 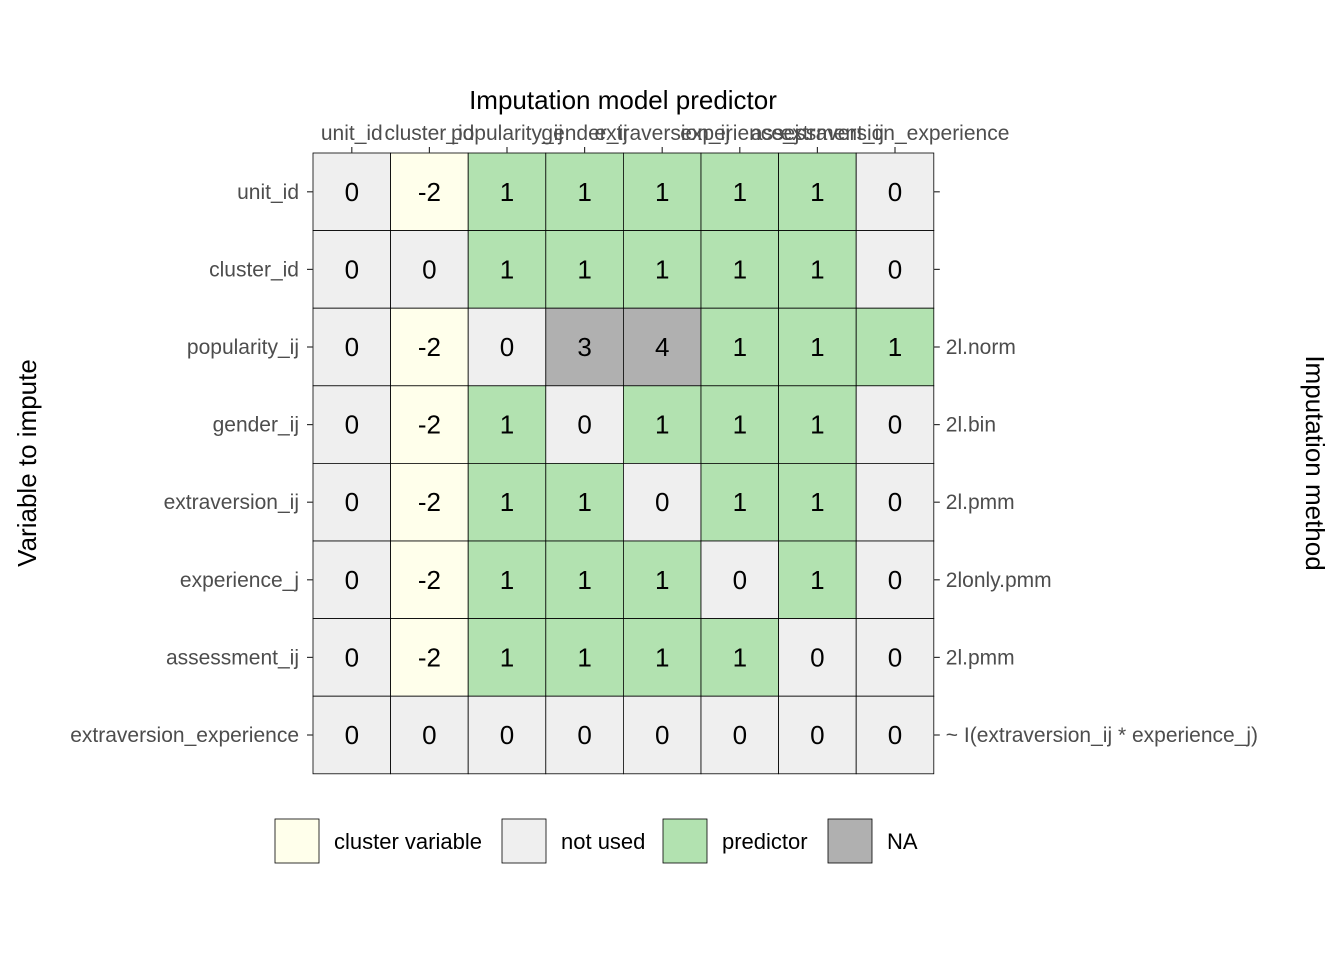 I want to click on cell-value-label: 3, so click(x=584, y=347).